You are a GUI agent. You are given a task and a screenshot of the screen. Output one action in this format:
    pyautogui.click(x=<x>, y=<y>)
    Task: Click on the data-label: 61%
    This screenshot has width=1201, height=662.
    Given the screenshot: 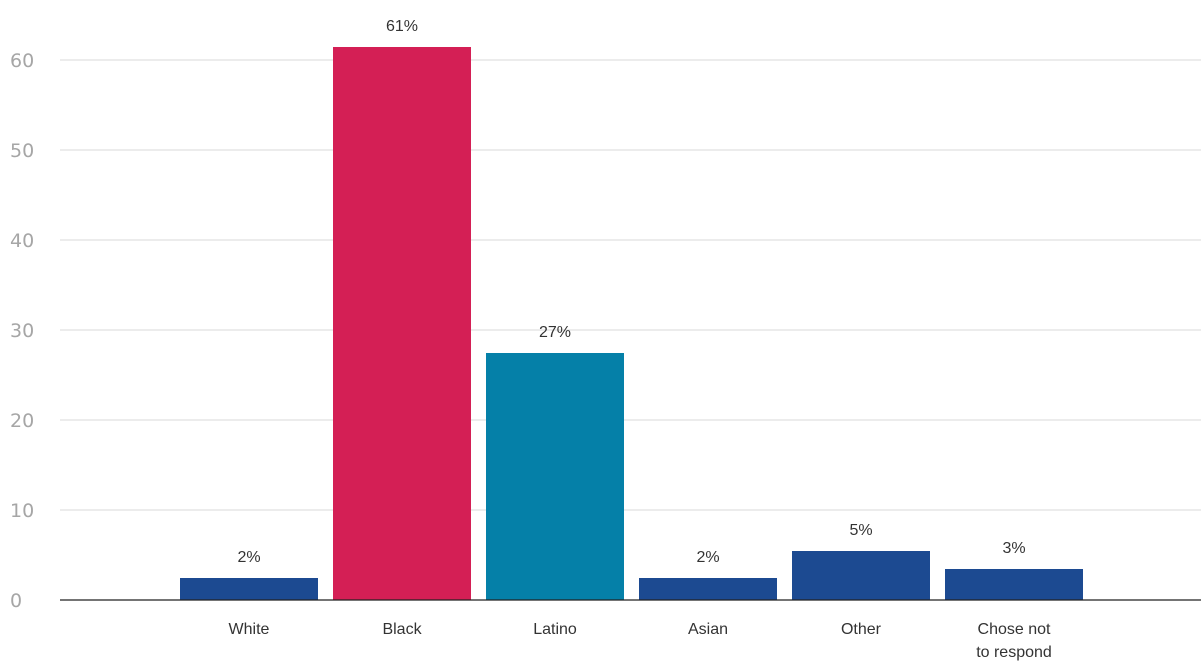 What is the action you would take?
    pyautogui.click(x=402, y=26)
    